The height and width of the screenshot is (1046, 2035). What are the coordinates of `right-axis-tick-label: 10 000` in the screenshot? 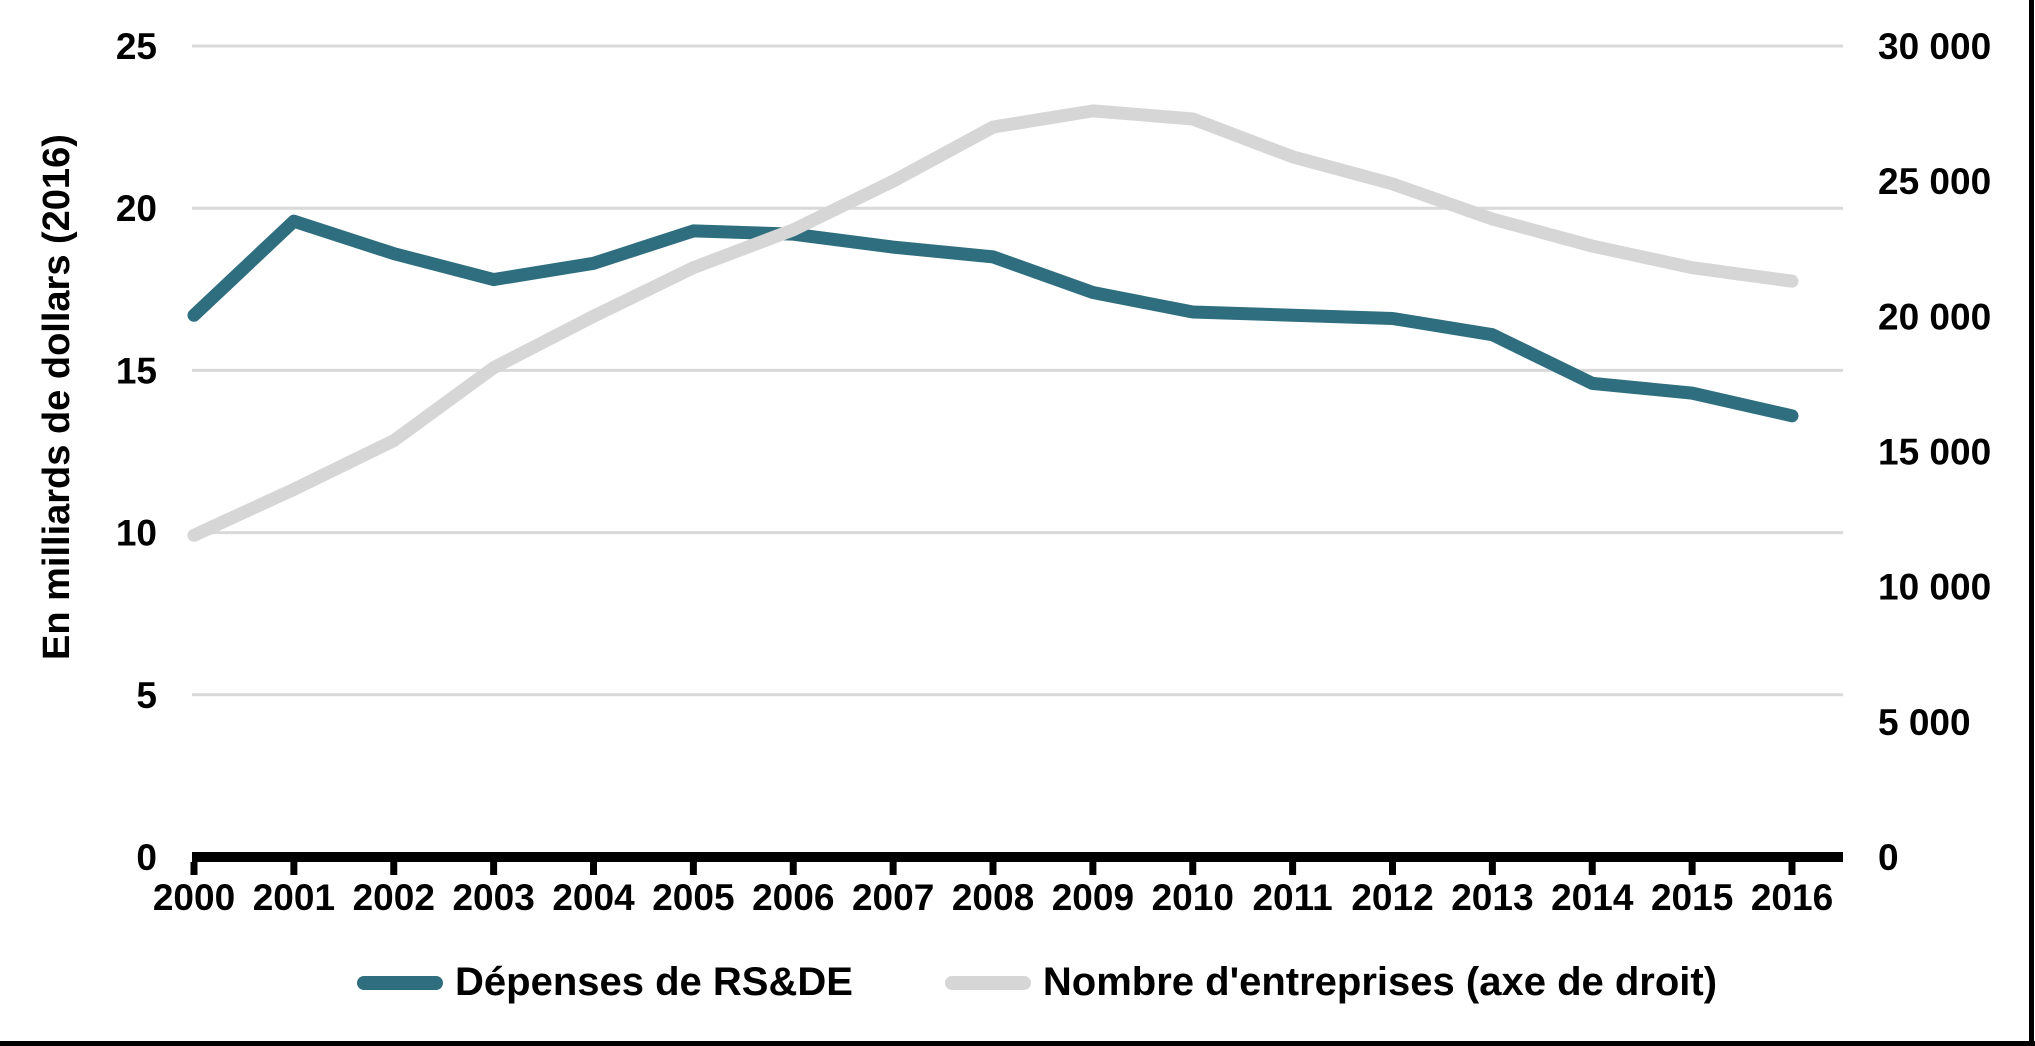 It's located at (1934, 587).